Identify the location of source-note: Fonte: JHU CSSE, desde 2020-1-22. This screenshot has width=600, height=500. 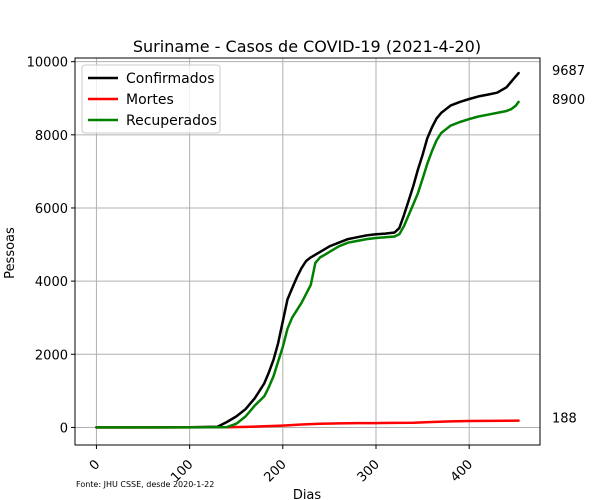
(145, 484).